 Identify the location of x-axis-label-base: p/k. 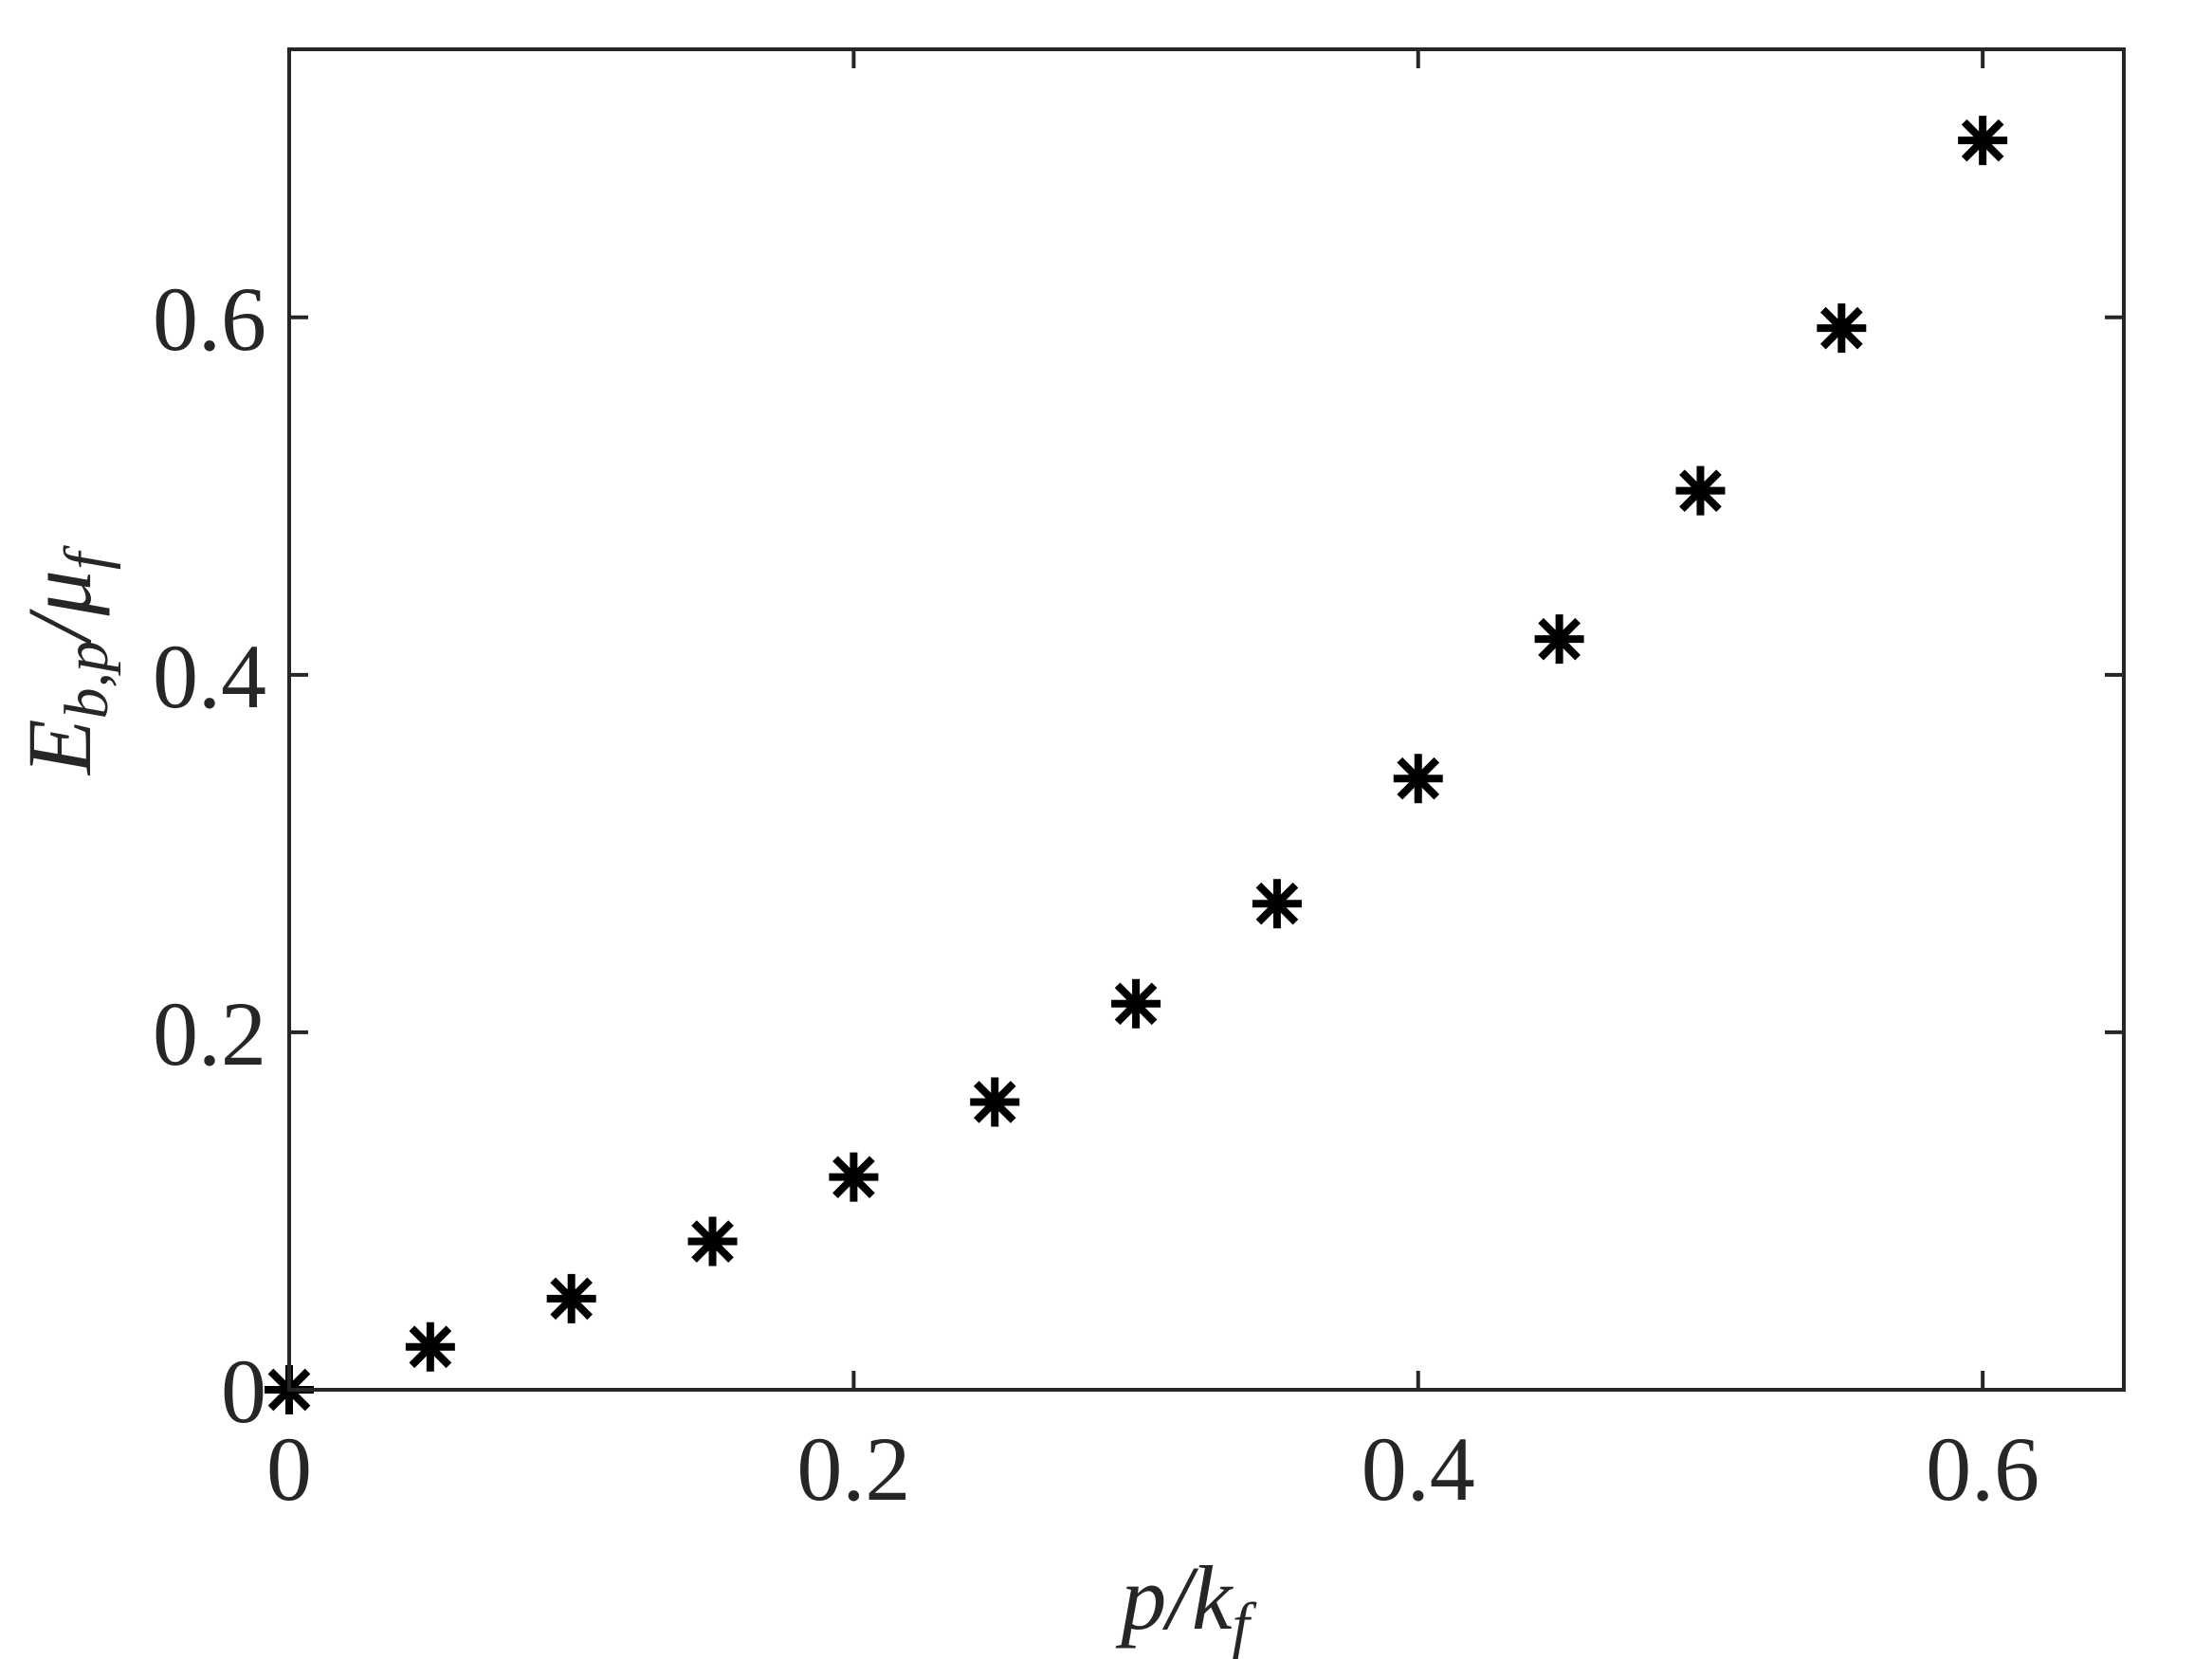
(1174, 1598).